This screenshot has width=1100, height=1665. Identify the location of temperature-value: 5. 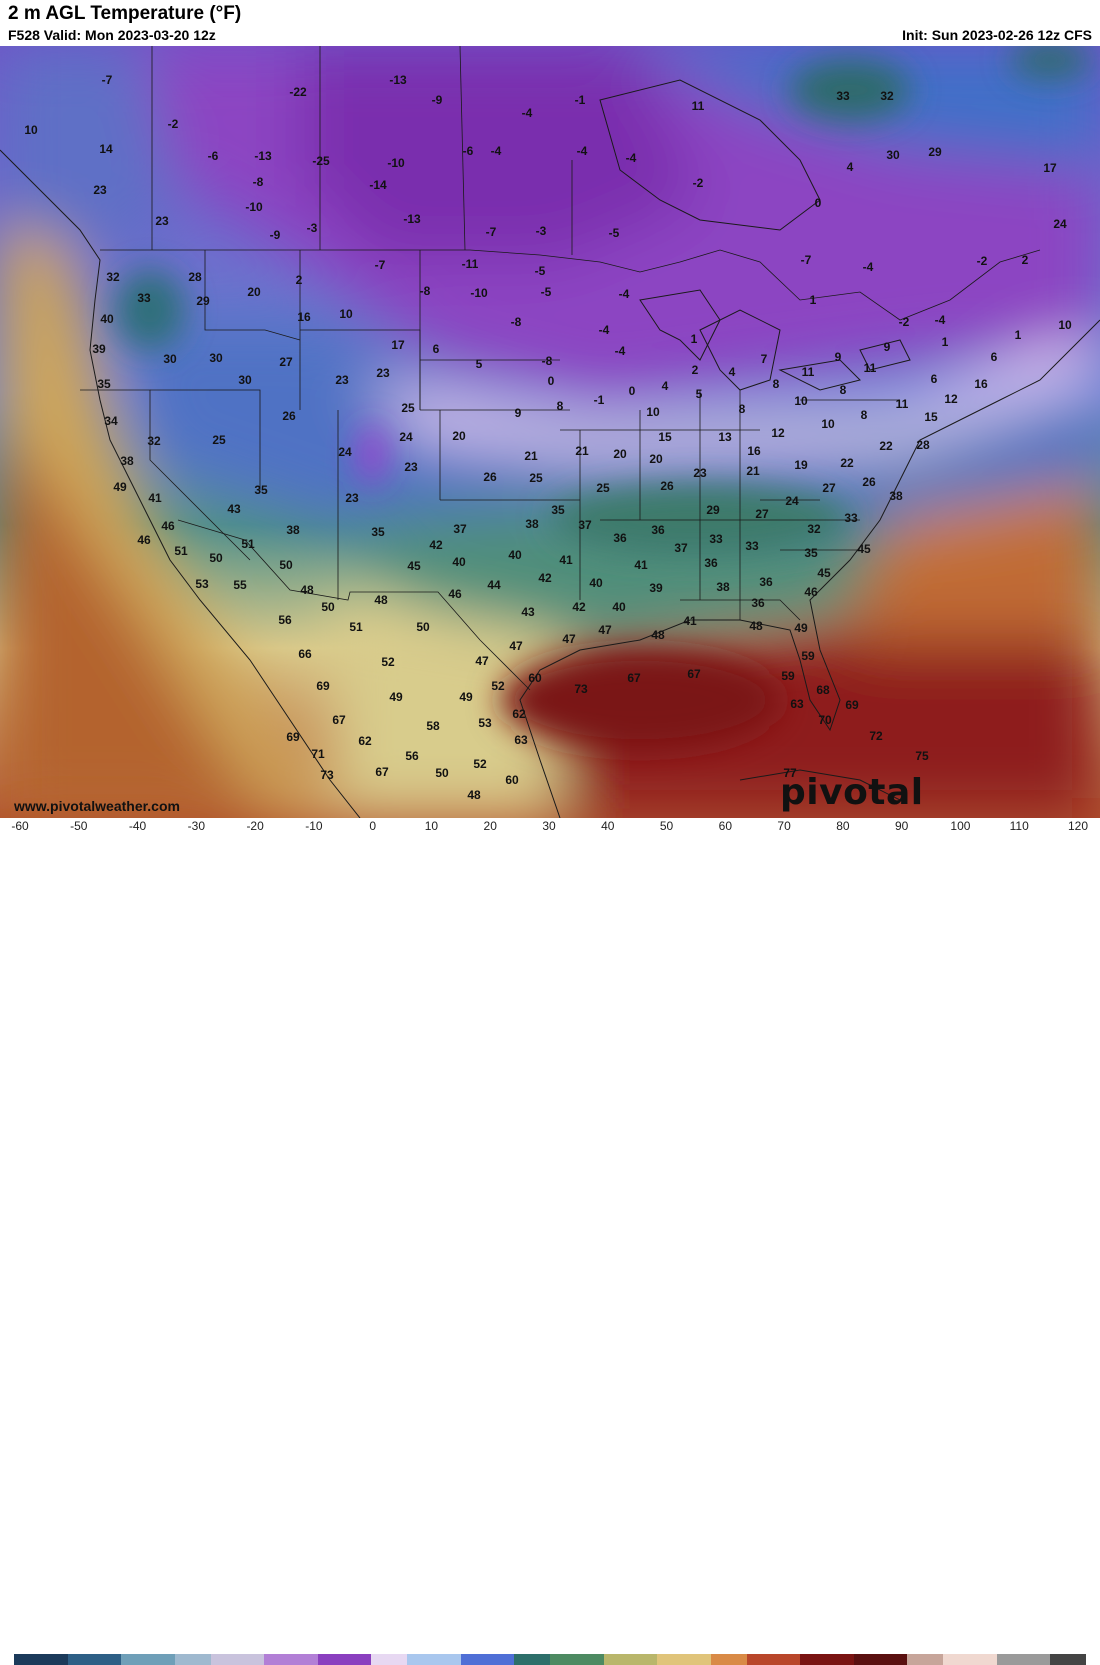
(479, 364).